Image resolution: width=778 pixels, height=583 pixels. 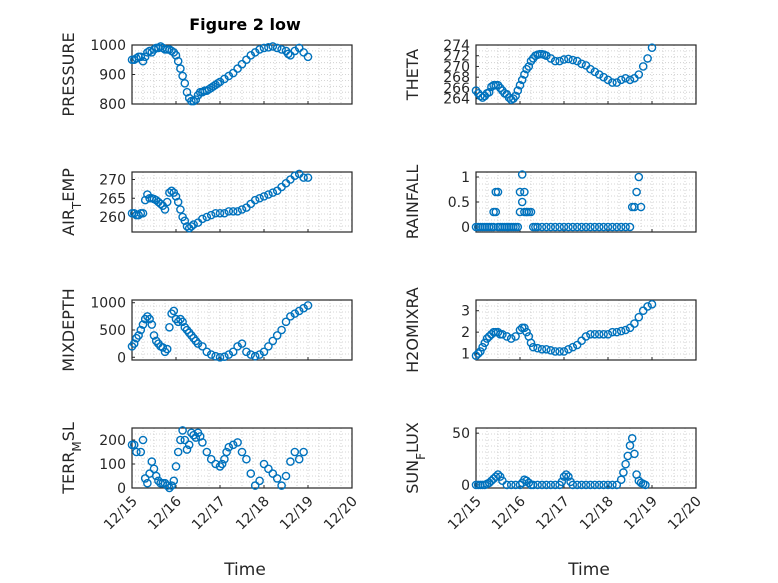 I want to click on subplot-air-temp: 260 265 270 AIRTEMP, so click(x=206, y=202).